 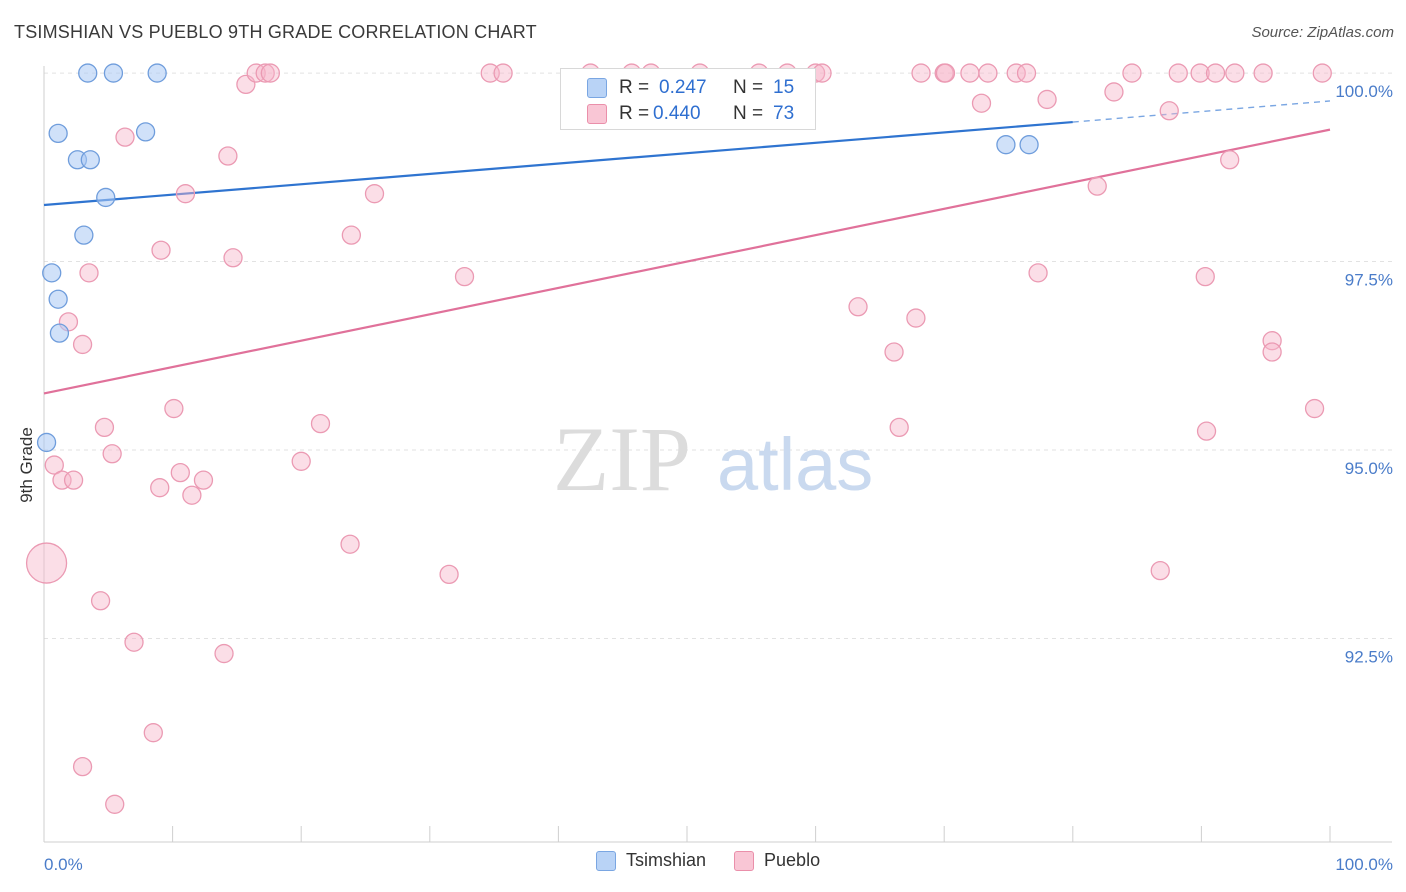 I want to click on legend-label-tsimshian: Tsimshian, so click(x=666, y=860).